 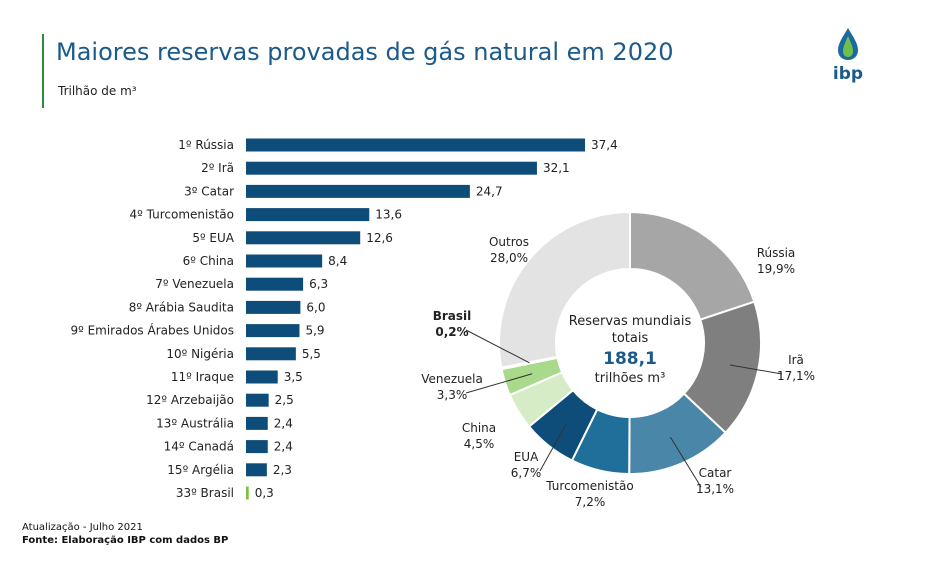 I want to click on slice-percent-label: 13,1%, so click(x=715, y=489).